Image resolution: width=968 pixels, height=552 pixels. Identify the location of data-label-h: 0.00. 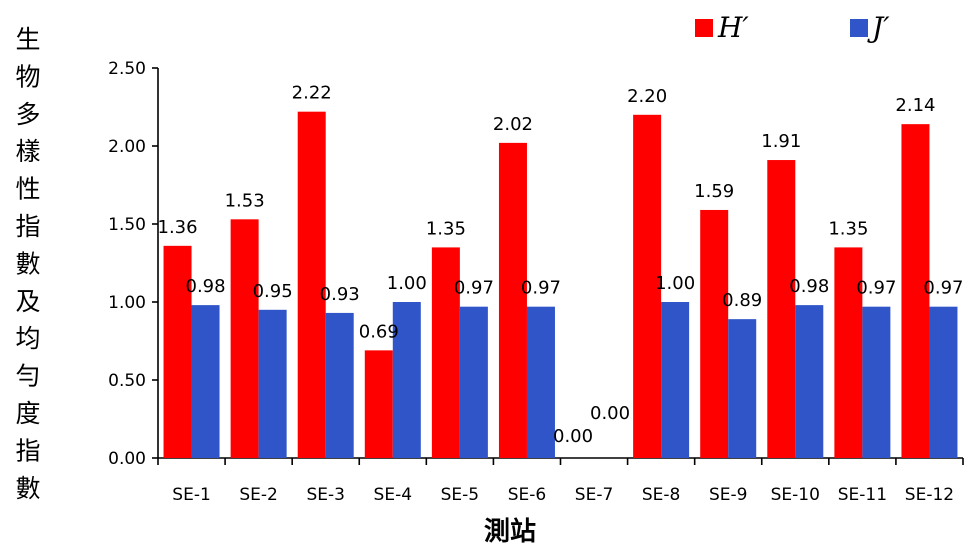
(573, 436).